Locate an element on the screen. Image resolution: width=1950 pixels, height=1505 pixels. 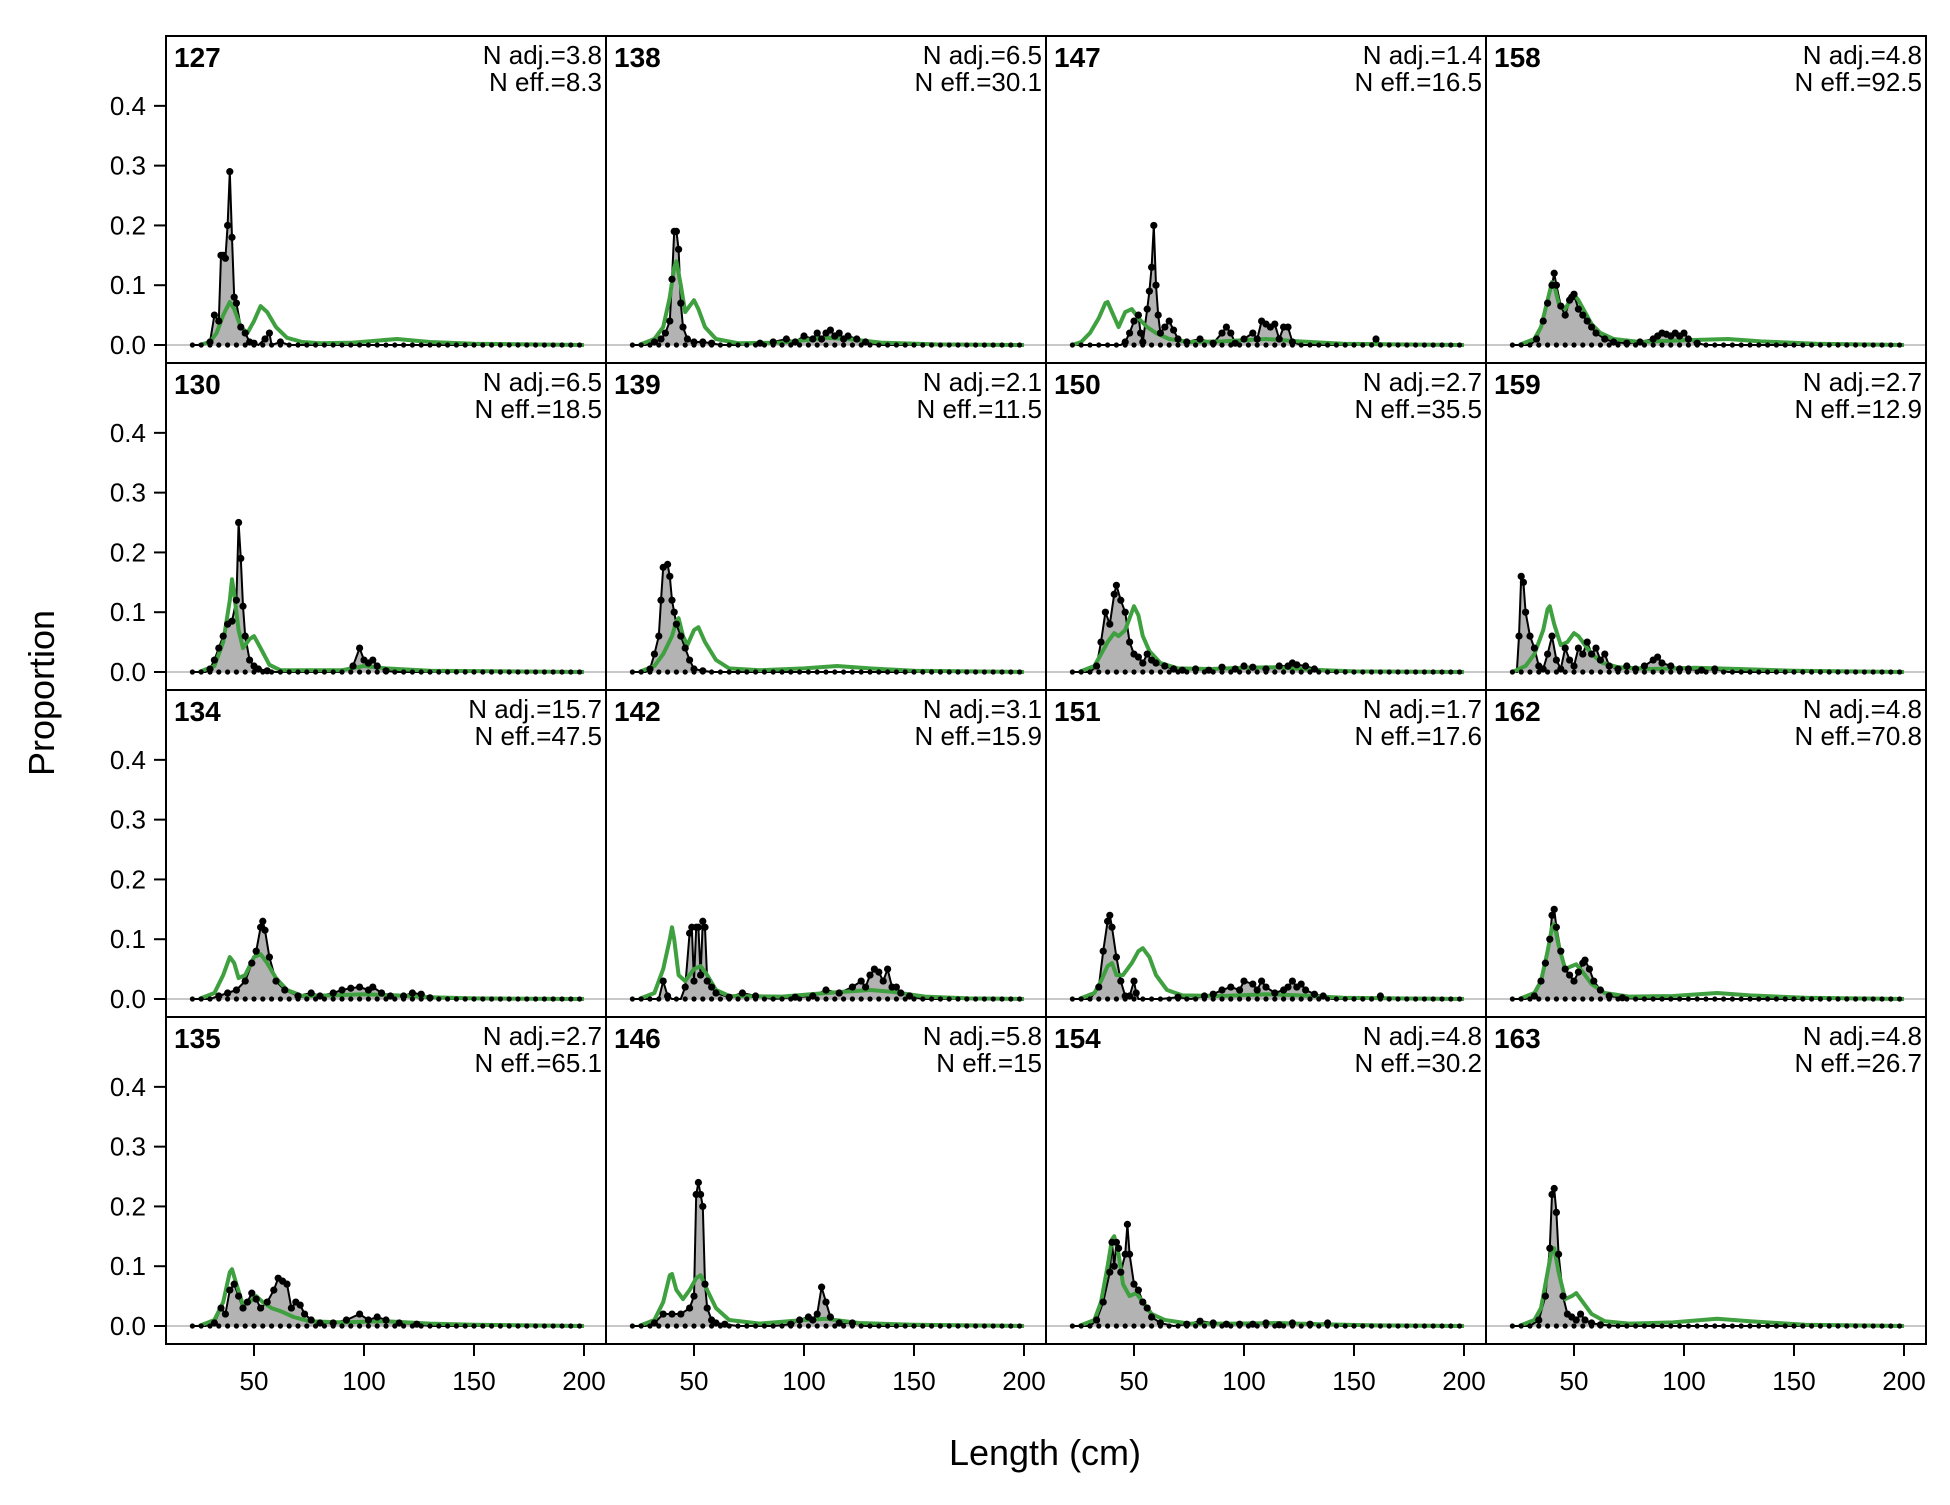
panel-label: 151 is located at coordinates (1077, 711).